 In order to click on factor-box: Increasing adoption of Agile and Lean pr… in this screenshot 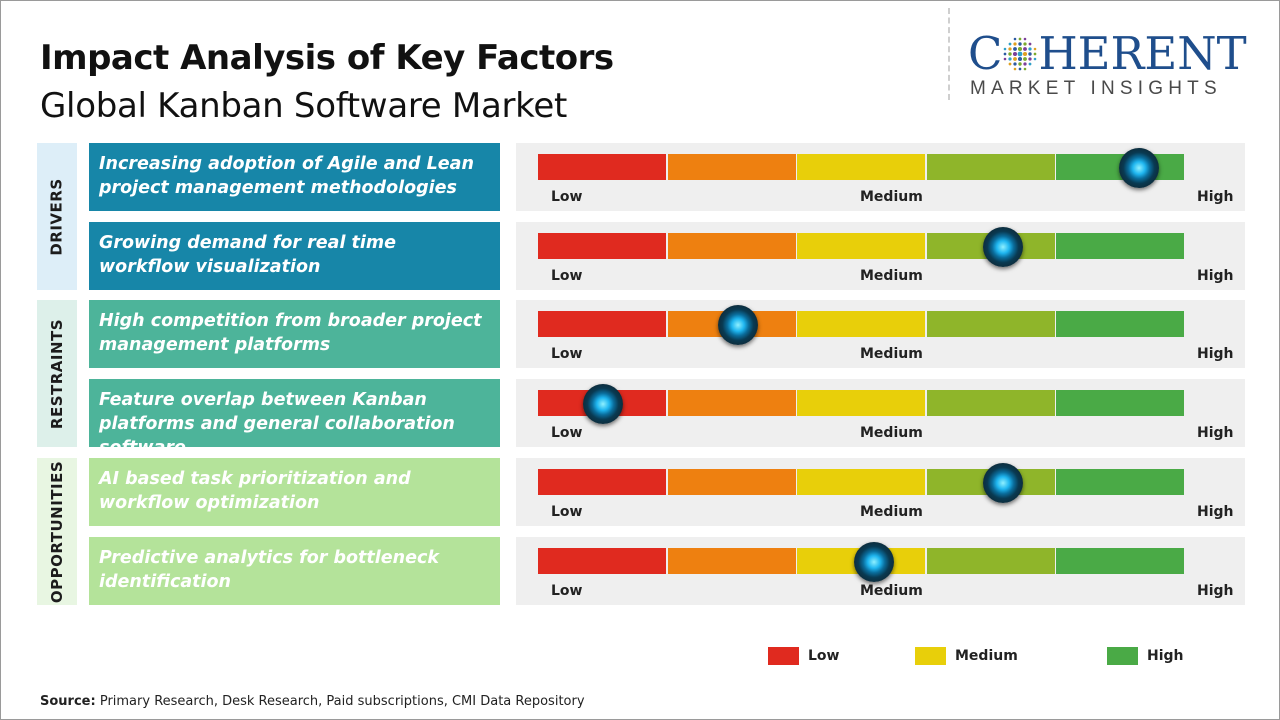, I will do `click(294, 177)`.